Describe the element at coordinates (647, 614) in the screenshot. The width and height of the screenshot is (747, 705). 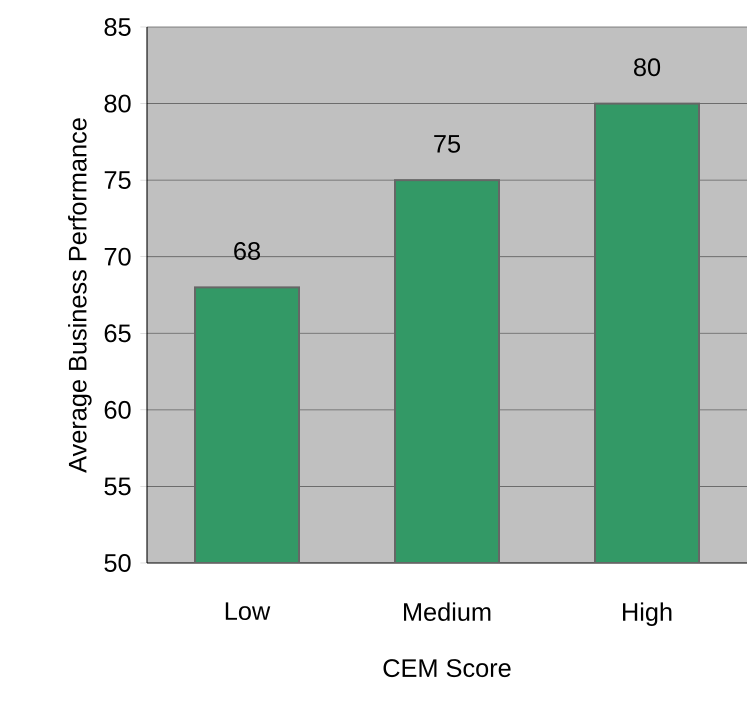
I see `x-tick-label: High` at that location.